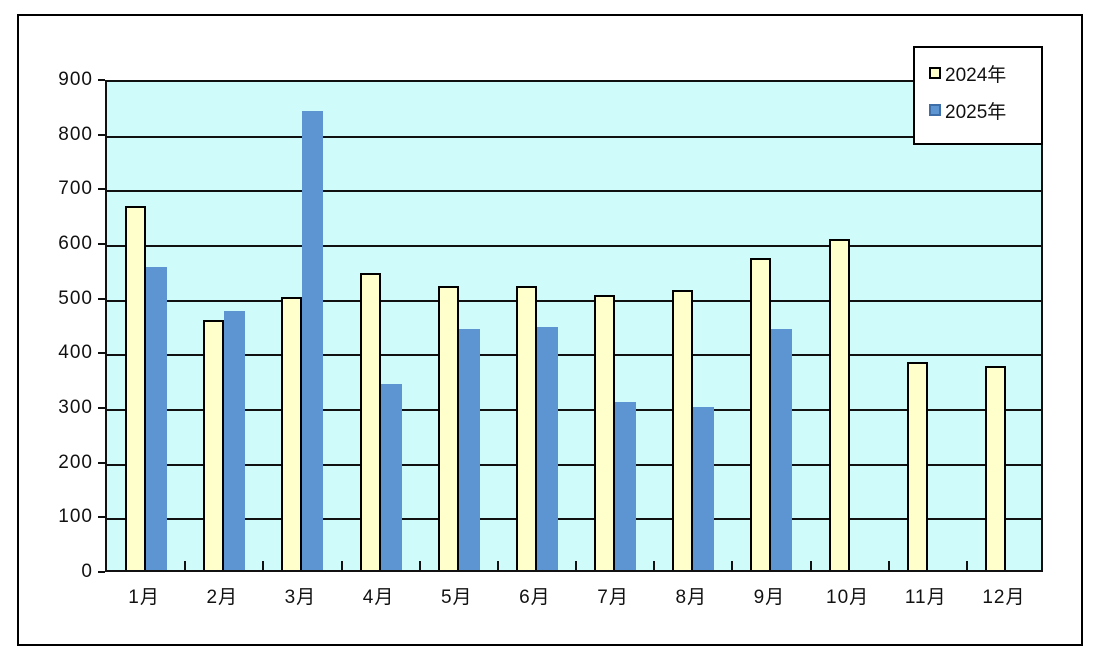 This screenshot has height=663, width=1102. Describe the element at coordinates (456, 597) in the screenshot. I see `x-axis-label-5月: 5月` at that location.